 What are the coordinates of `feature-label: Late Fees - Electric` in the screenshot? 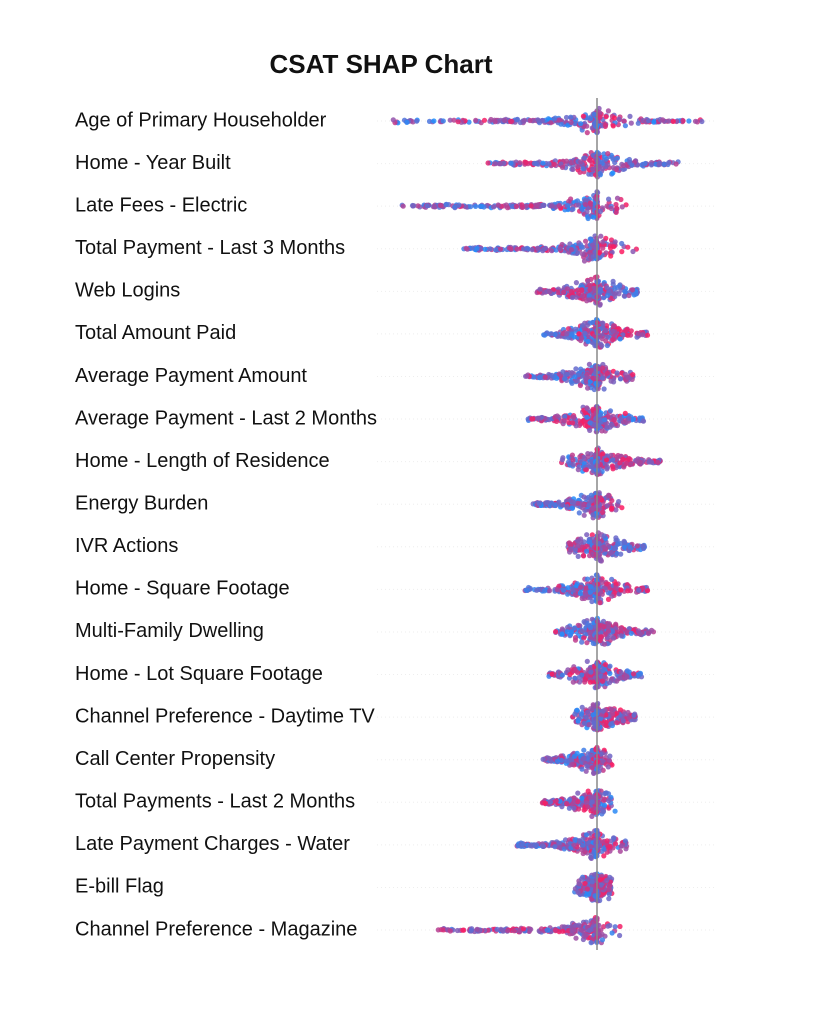 It's located at (161, 205).